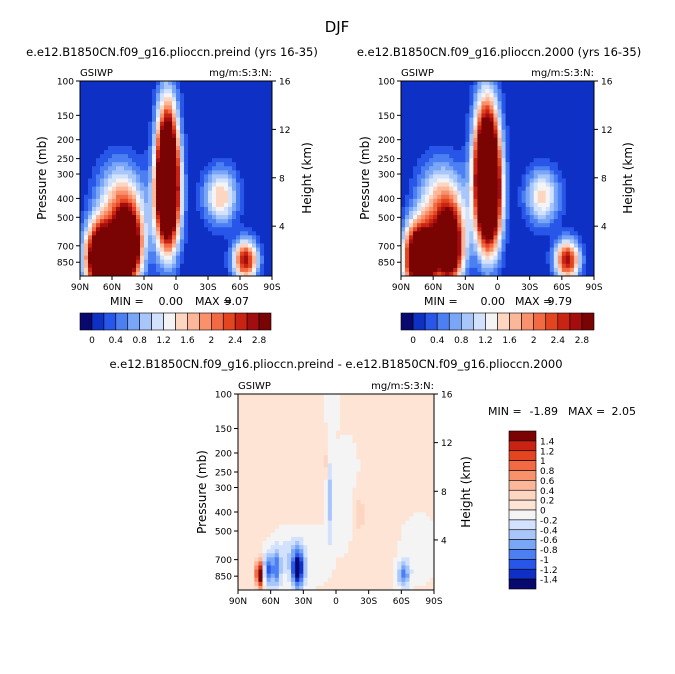  Describe the element at coordinates (140, 341) in the screenshot. I see `colorbar-label: 0.8` at that location.